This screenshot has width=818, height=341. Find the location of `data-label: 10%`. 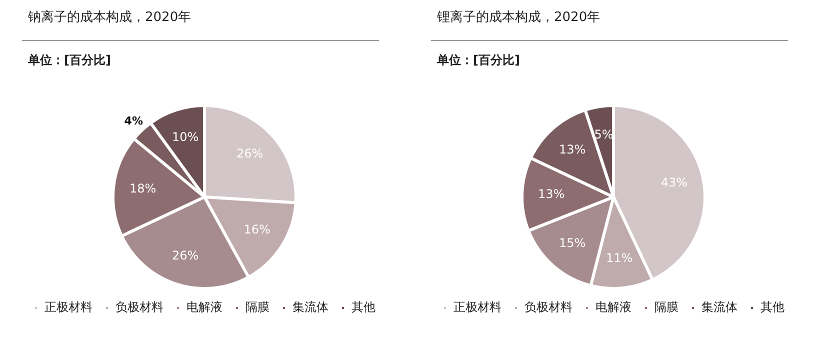

data-label: 10% is located at coordinates (185, 137).